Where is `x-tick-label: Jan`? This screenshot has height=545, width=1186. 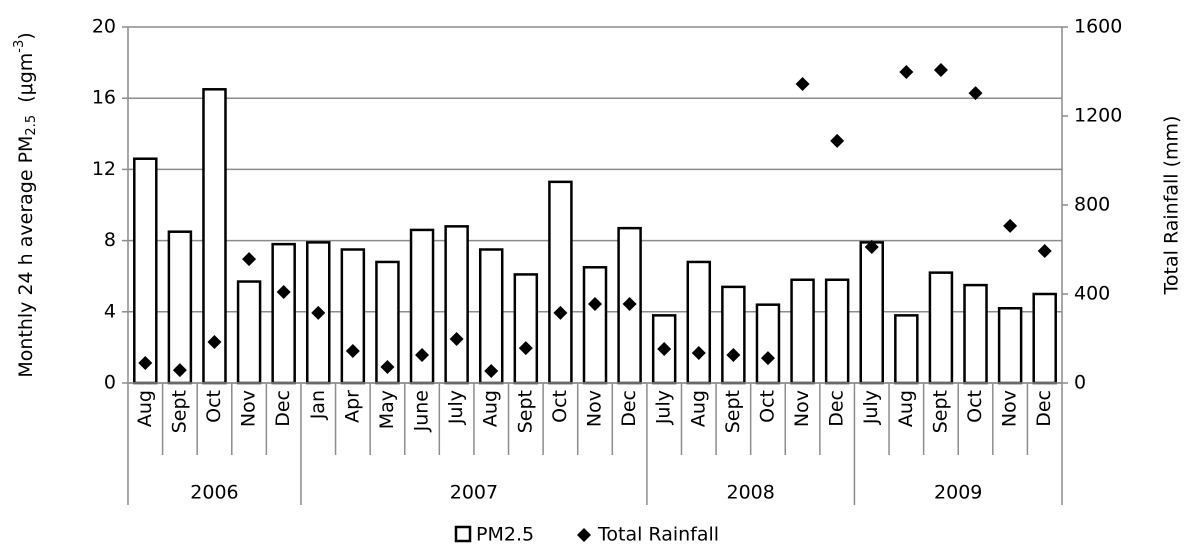
x-tick-label: Jan is located at coordinates (318, 405).